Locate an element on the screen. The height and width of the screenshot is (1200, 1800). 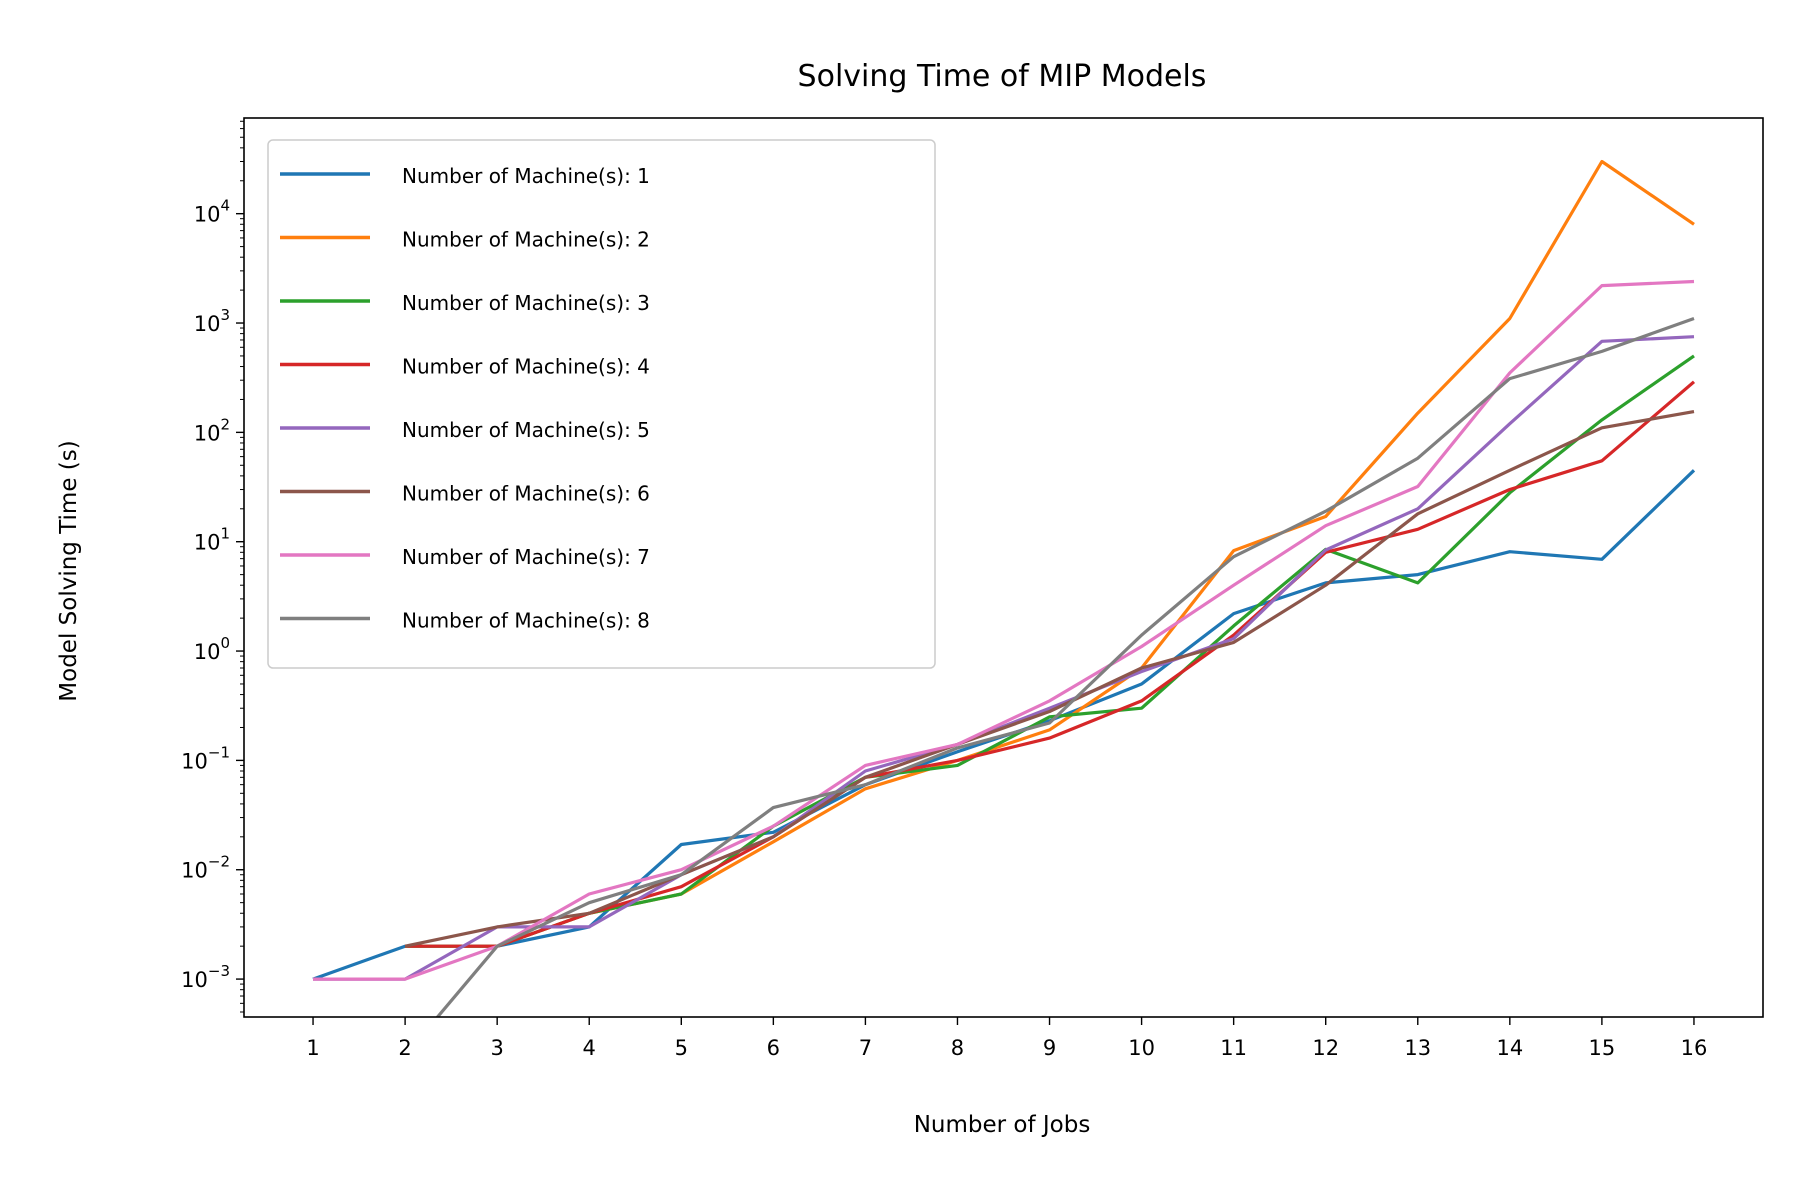
y-axis-ticks: 10⁻³ 10⁻² 10⁻¹ 10⁰ 10¹ 10² 10³ 10⁴ is located at coordinates (212, 566).